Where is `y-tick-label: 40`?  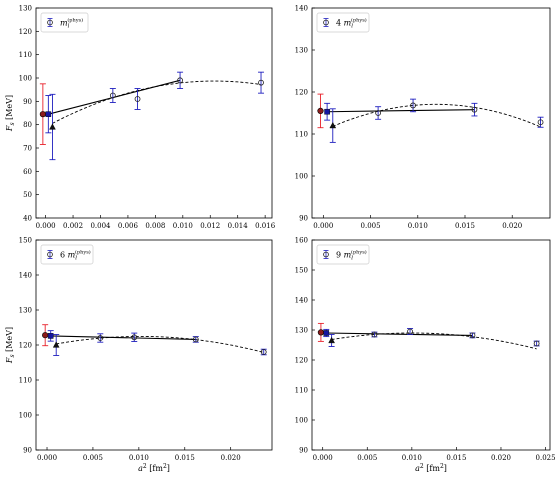 y-tick-label: 40 is located at coordinates (27, 219).